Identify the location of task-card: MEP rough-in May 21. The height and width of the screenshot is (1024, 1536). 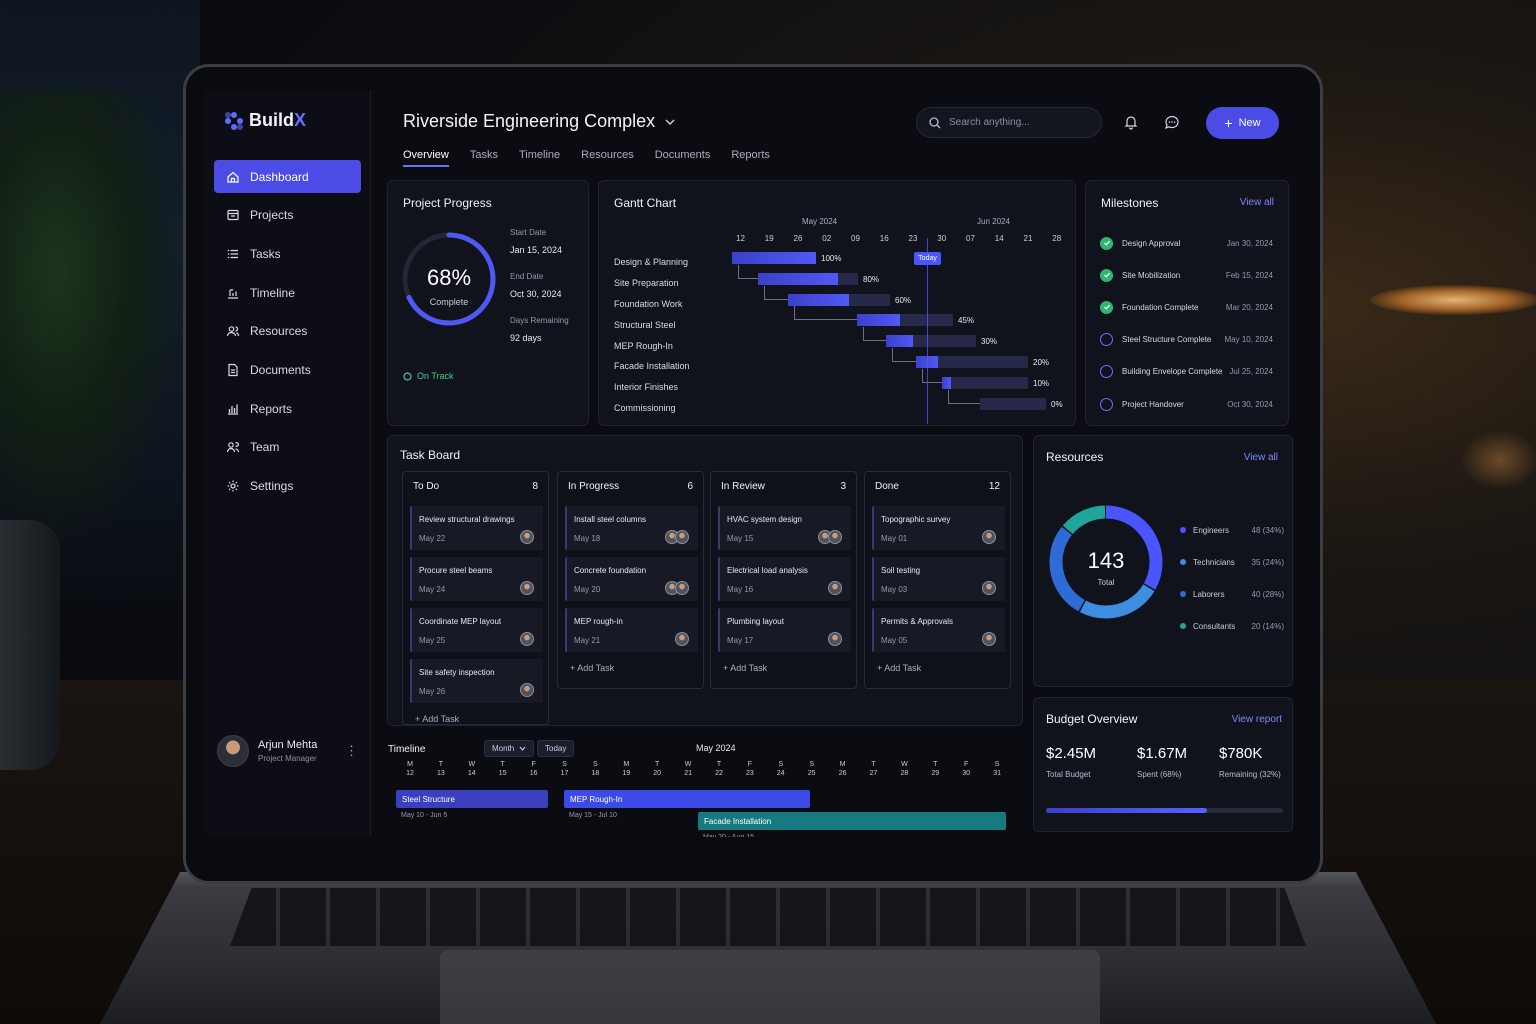
(631, 630).